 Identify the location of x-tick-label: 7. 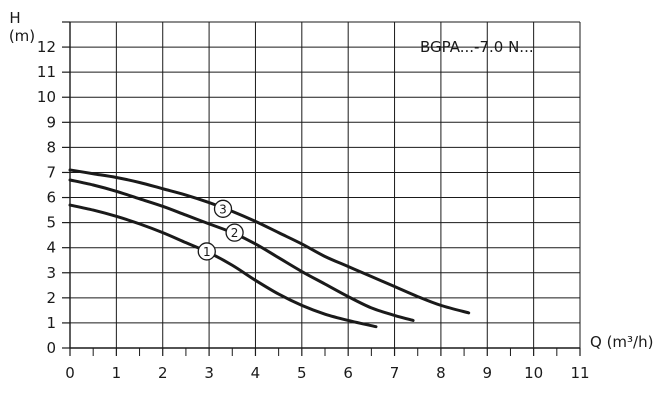
(395, 373).